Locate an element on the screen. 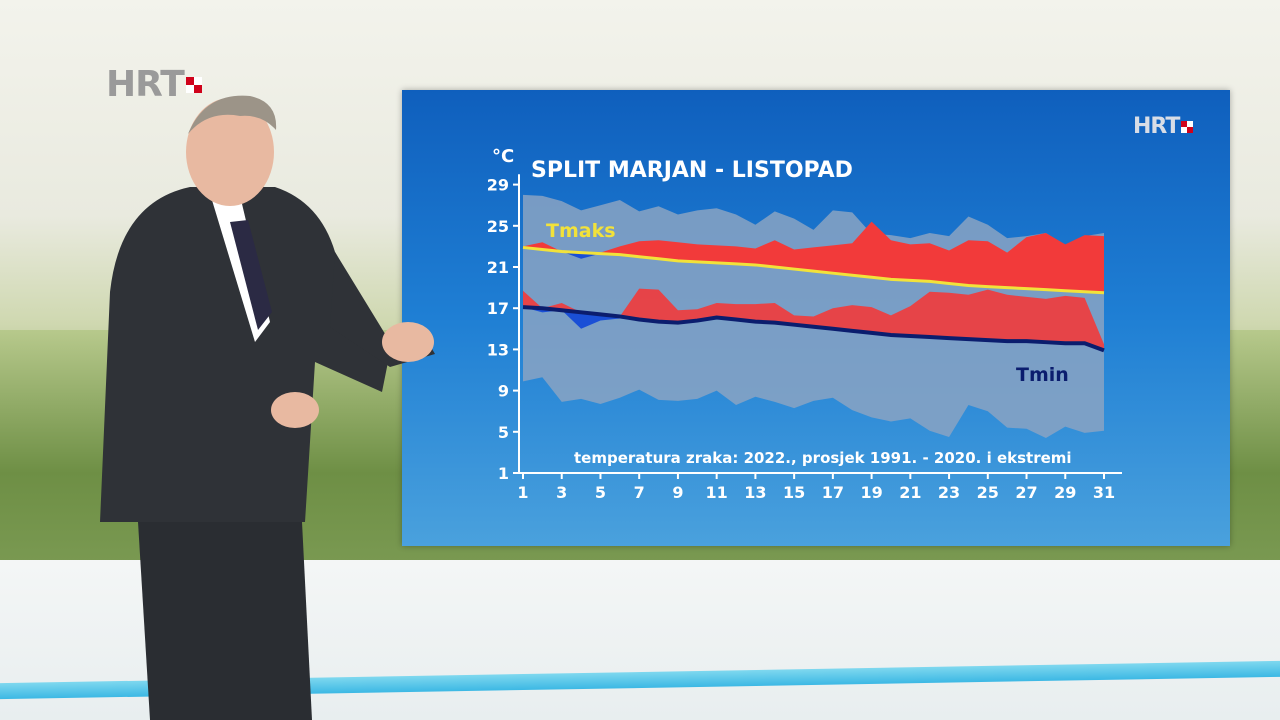  x-tick-label: 17 is located at coordinates (833, 492).